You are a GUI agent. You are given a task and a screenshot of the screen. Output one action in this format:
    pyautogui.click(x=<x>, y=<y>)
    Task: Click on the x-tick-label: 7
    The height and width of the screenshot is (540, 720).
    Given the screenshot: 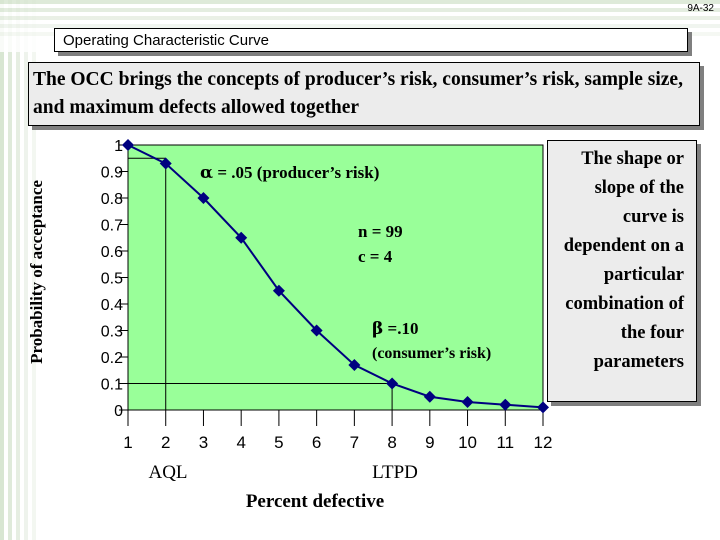 What is the action you would take?
    pyautogui.click(x=354, y=442)
    